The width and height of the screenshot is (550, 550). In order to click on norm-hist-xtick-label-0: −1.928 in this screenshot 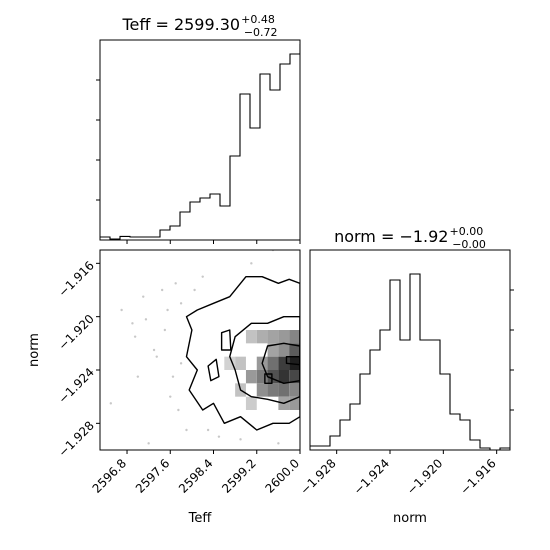, I will do `click(317, 476)`.